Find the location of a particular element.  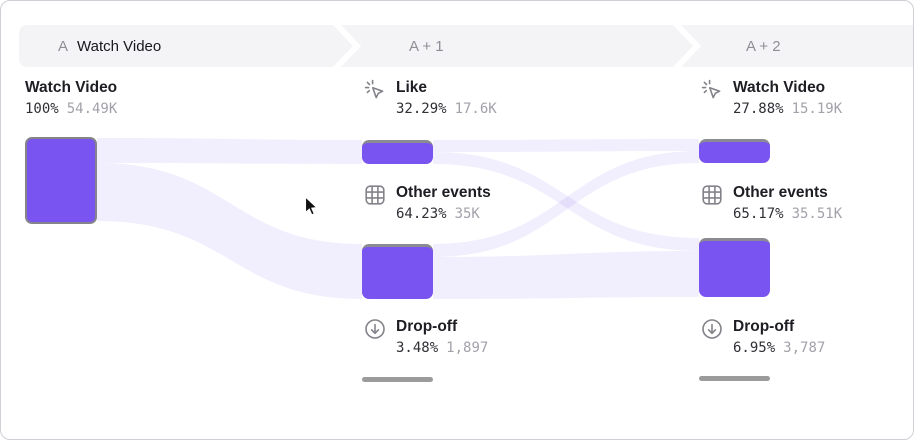

step-badge: A is located at coordinates (63, 46).